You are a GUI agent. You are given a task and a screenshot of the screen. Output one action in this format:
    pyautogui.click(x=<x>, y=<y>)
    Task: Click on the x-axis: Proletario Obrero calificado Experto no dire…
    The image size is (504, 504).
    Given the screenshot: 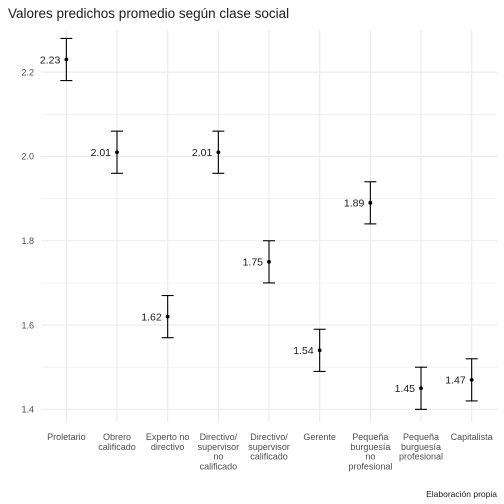 What is the action you would take?
    pyautogui.click(x=270, y=451)
    